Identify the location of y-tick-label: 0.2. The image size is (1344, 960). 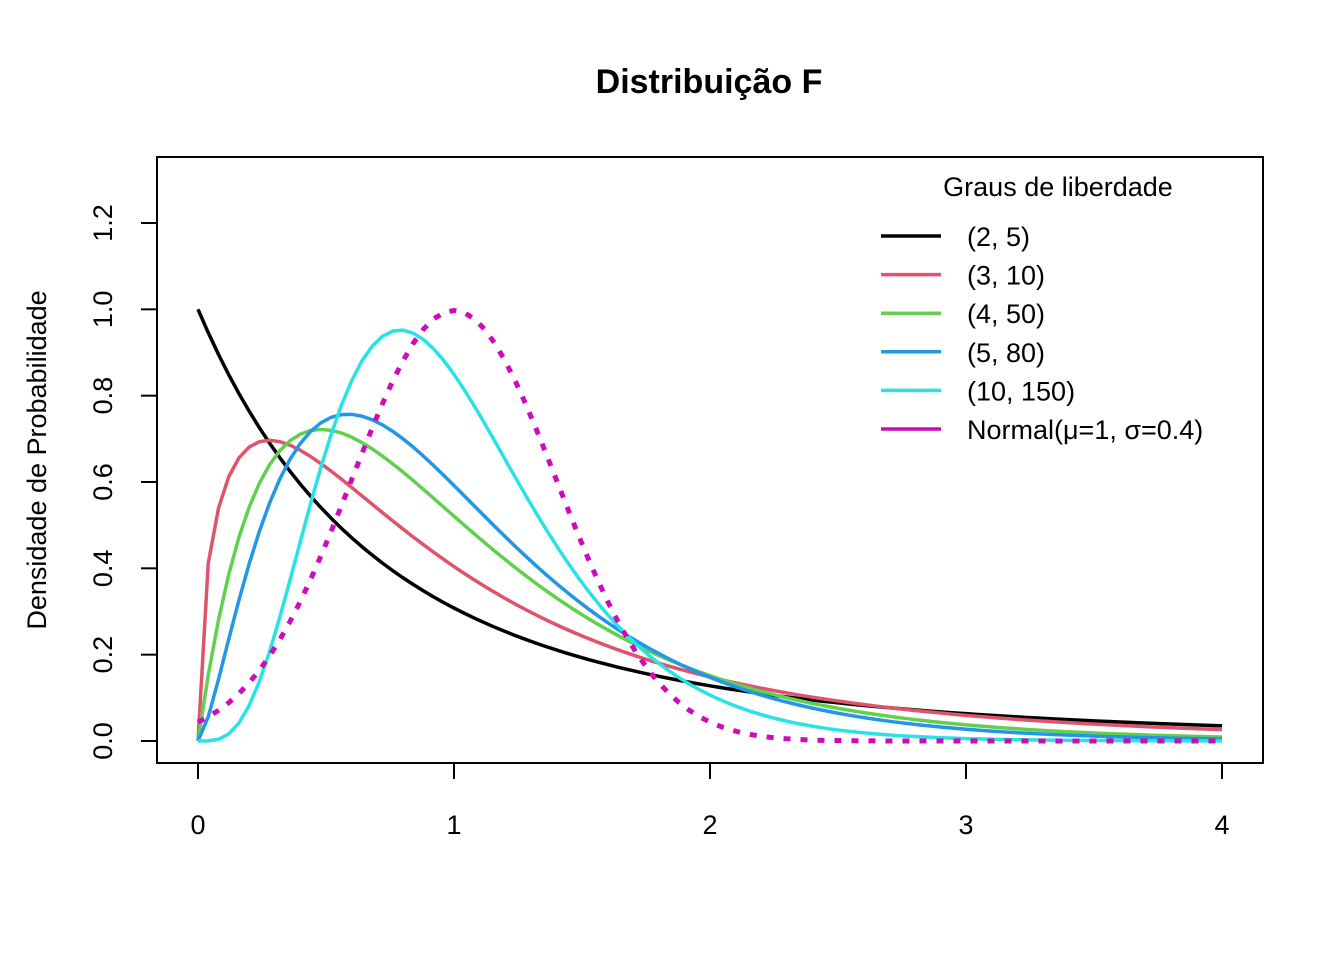
(103, 655).